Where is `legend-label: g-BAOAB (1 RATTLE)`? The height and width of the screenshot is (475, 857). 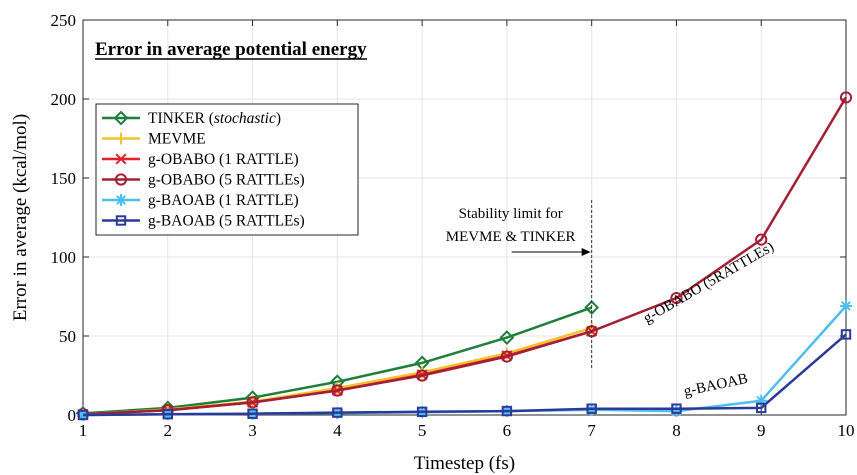
legend-label: g-BAOAB (1 RATTLE) is located at coordinates (223, 200).